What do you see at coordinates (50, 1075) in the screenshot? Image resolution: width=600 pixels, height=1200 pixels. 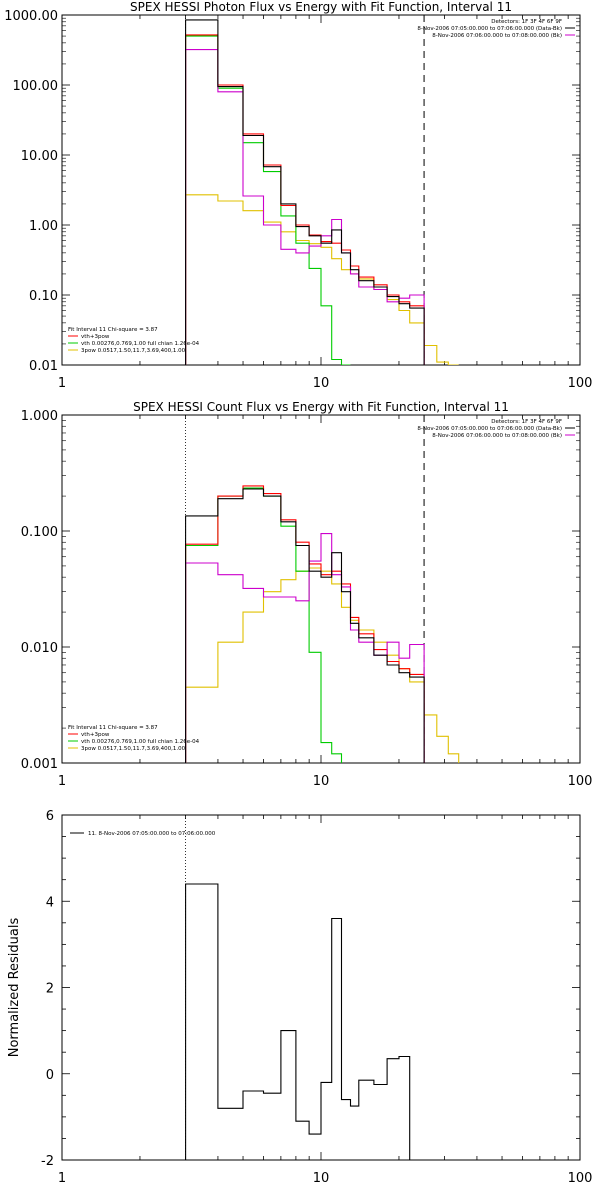 I see `y-tick-label: 0` at bounding box center [50, 1075].